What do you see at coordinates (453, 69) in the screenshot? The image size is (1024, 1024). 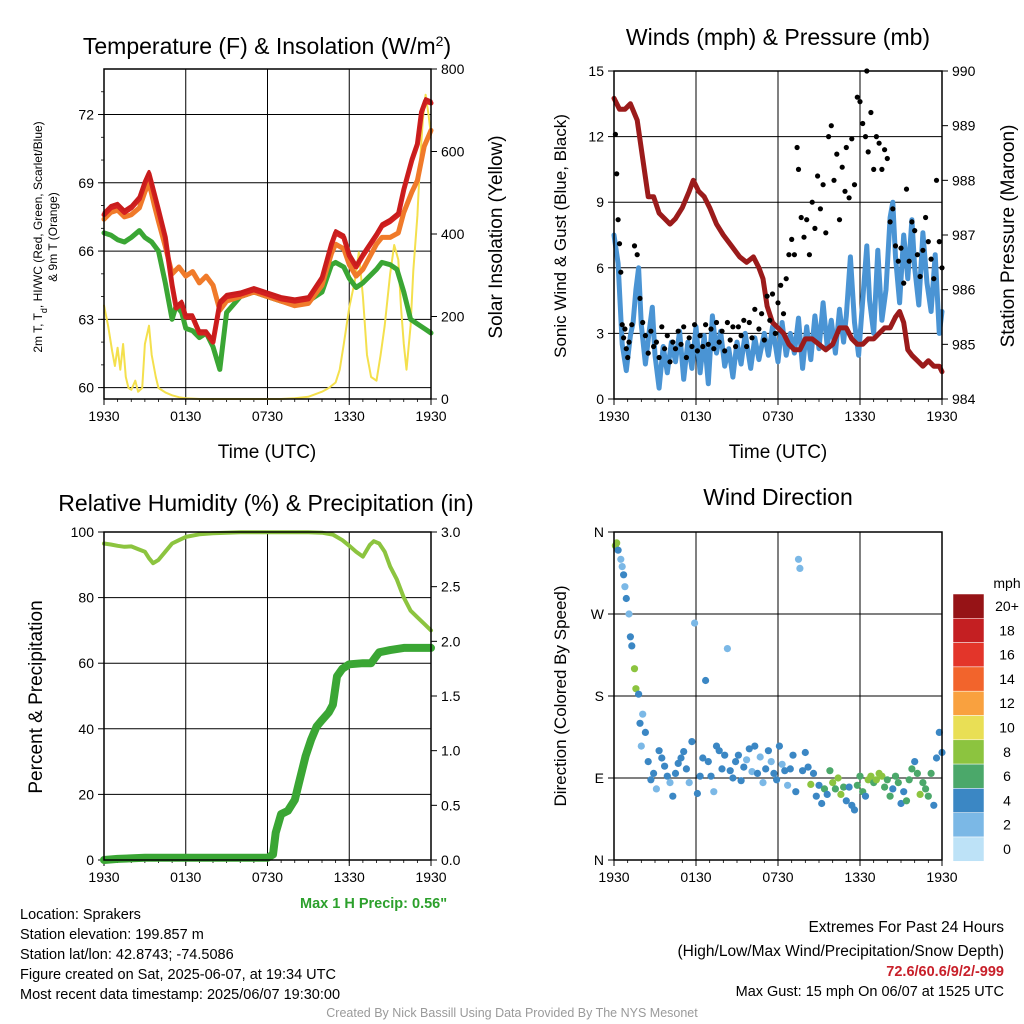 I see `y2-tick-label: 800` at bounding box center [453, 69].